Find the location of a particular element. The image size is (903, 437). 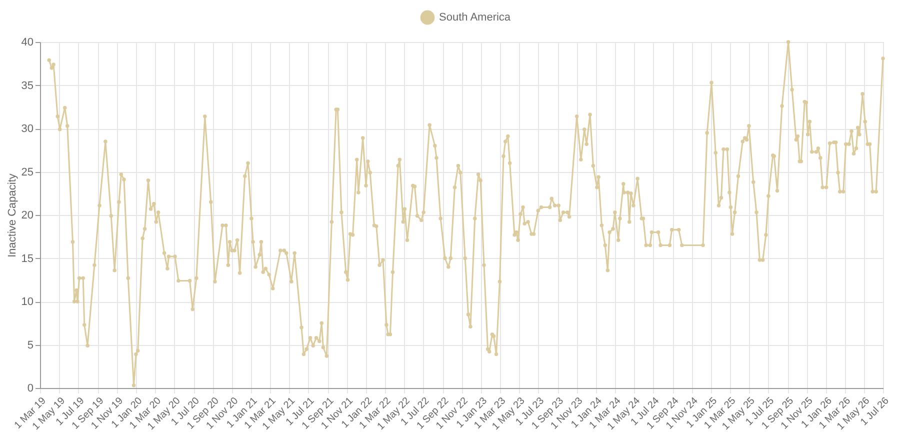

y-tick-label: 40 is located at coordinates (27, 42).